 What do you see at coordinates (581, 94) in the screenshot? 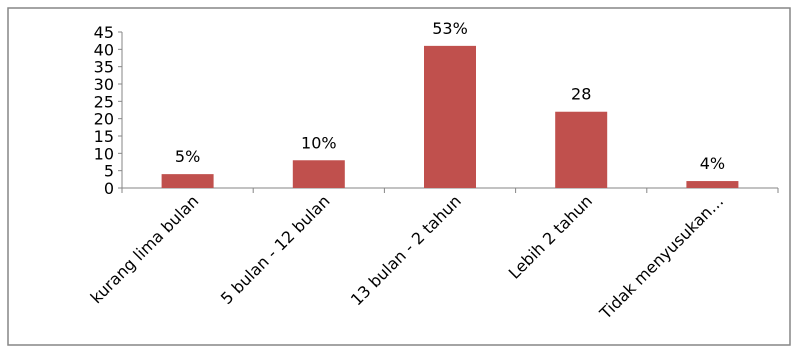
I see `data-label: 28` at bounding box center [581, 94].